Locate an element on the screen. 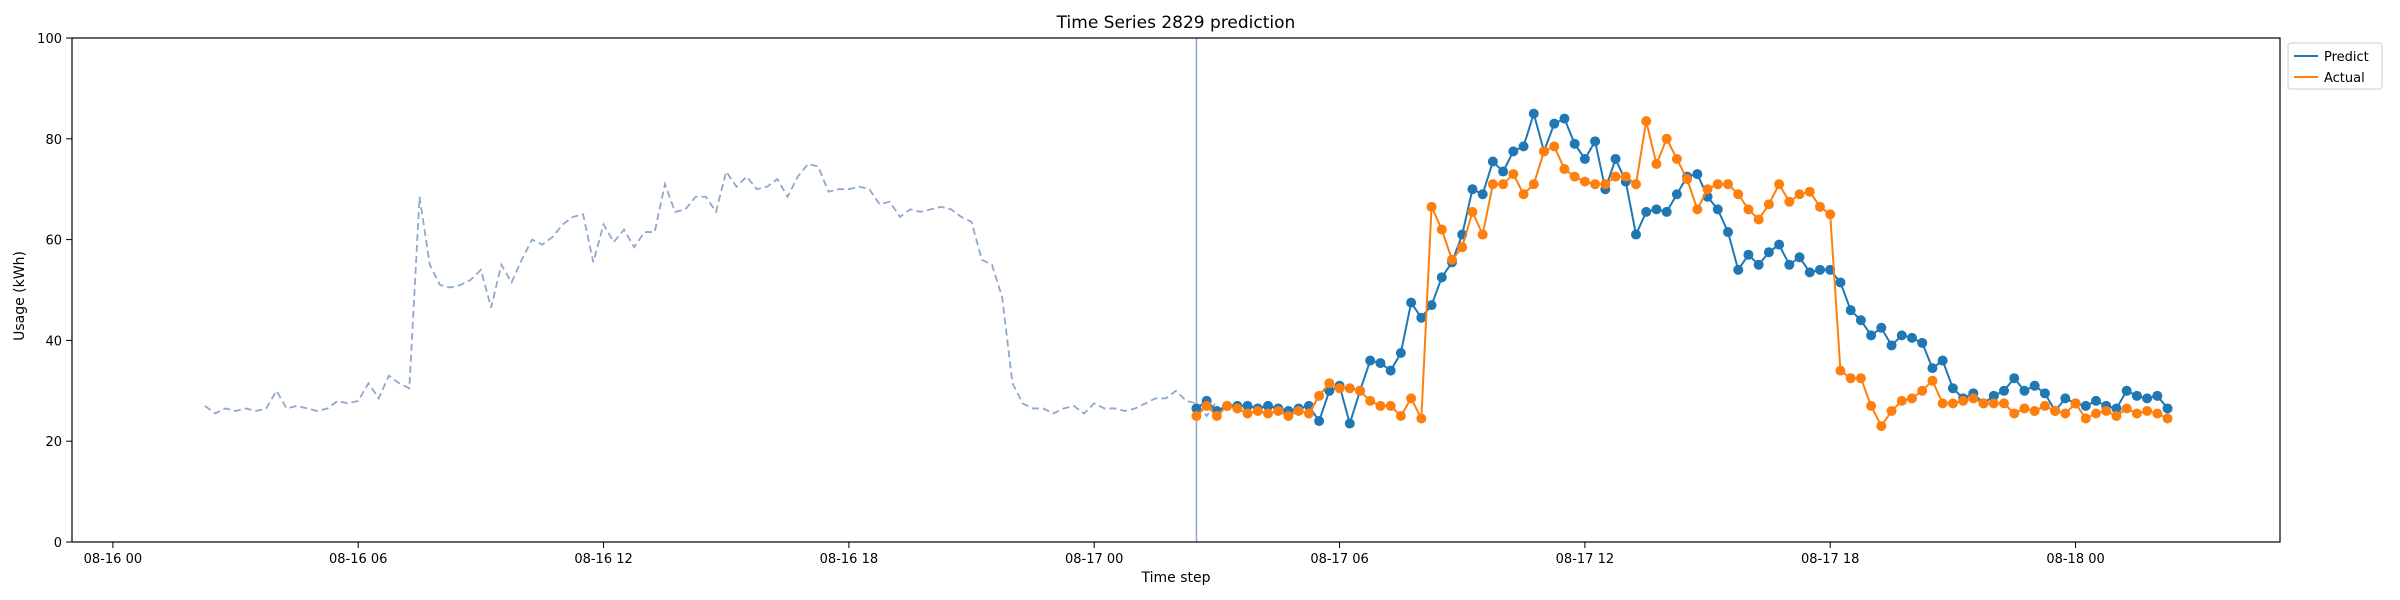 Image resolution: width=2400 pixels, height=600 pixels. x-tick-label: 08-16 00 is located at coordinates (113, 559).